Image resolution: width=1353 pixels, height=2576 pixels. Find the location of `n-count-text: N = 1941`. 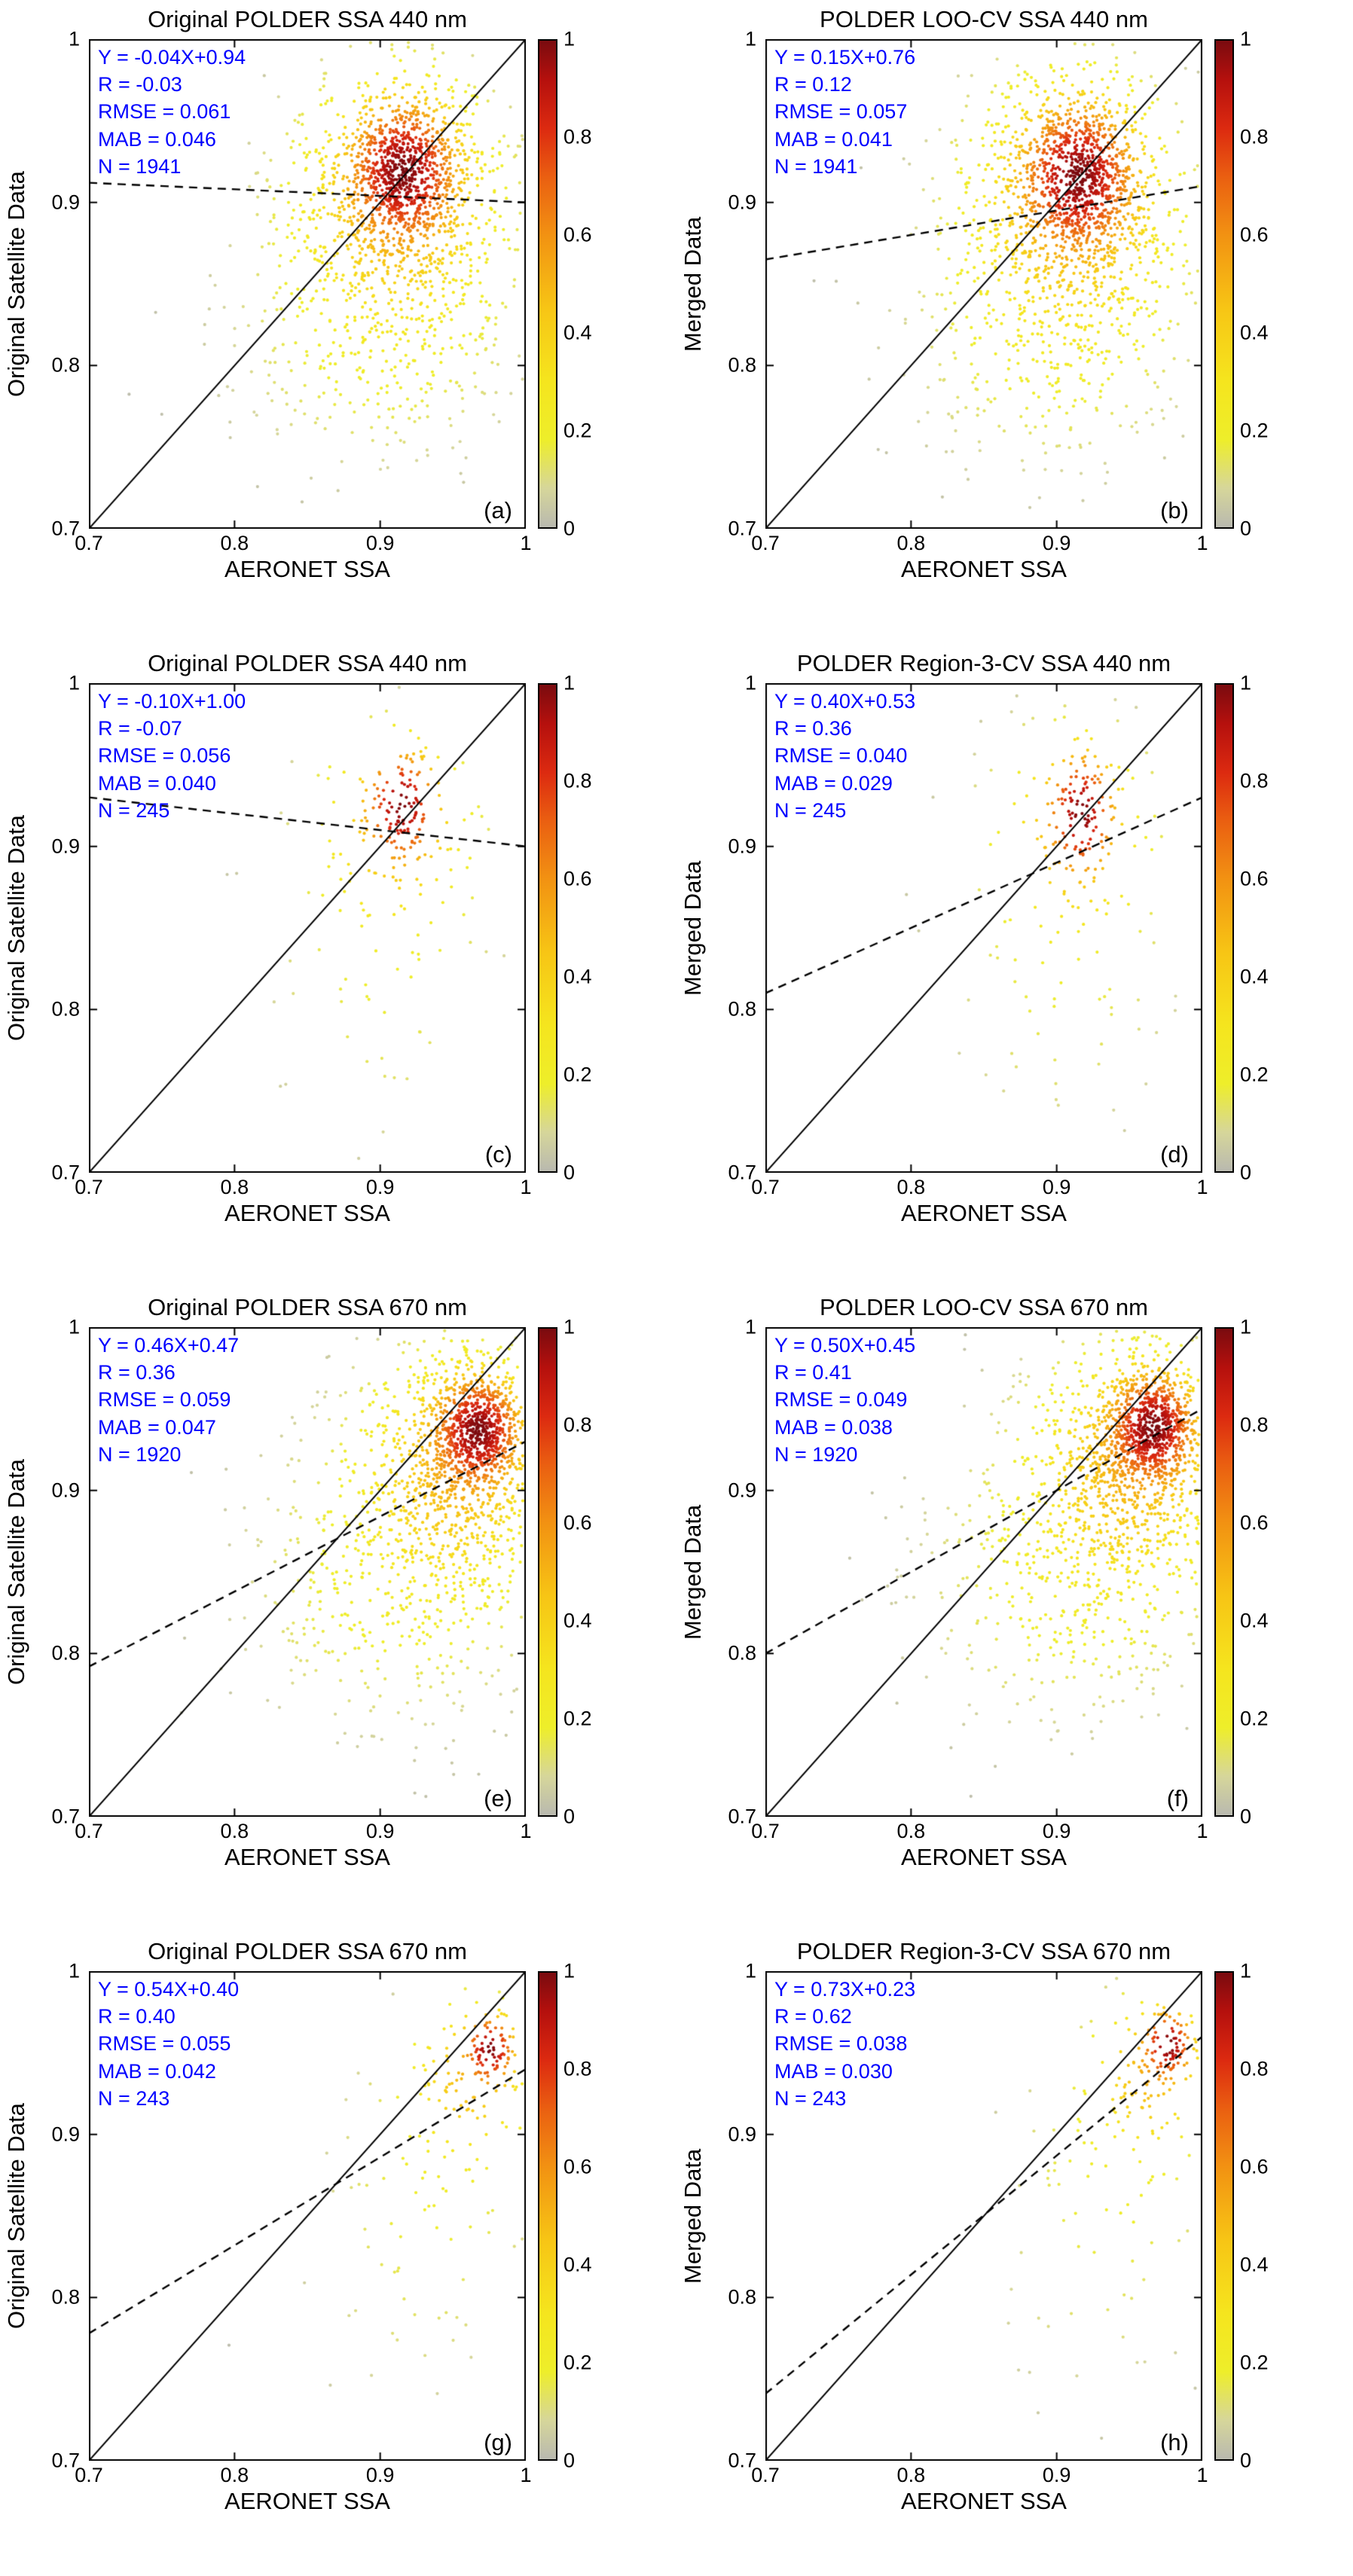

n-count-text: N = 1941 is located at coordinates (140, 166).